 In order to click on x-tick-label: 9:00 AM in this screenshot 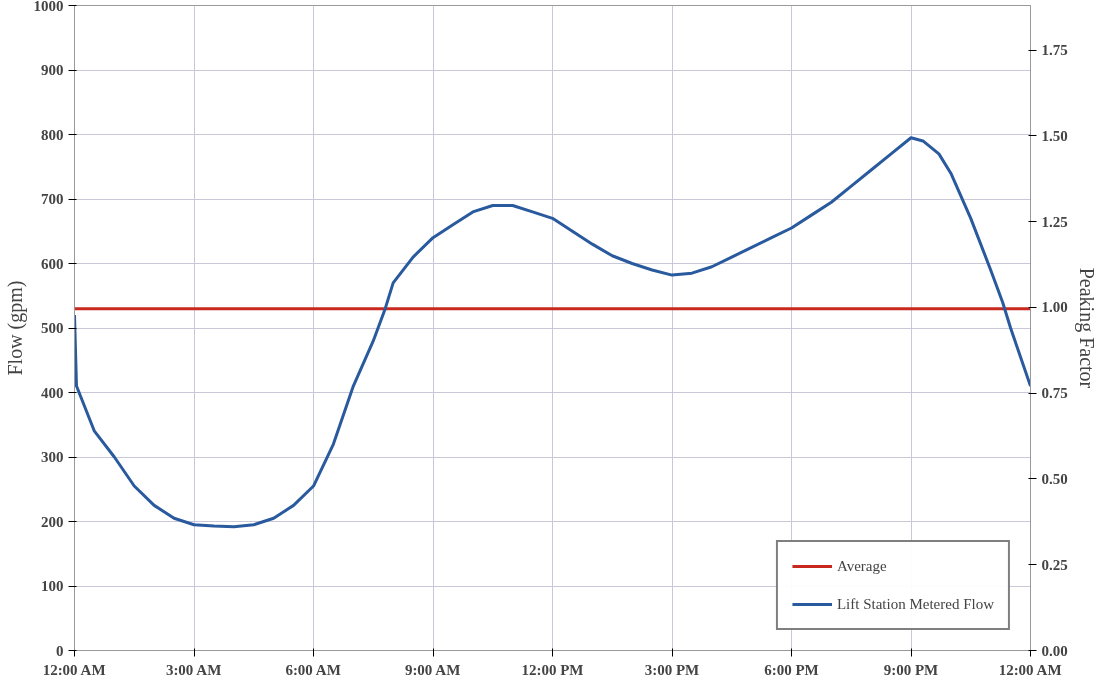, I will do `click(432, 669)`.